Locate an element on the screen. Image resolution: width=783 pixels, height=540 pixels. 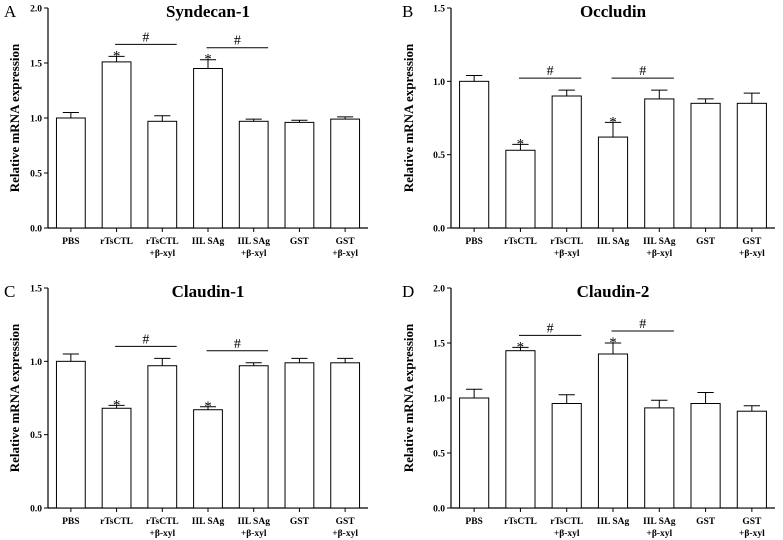
panel-letter: D is located at coordinates (408, 291).